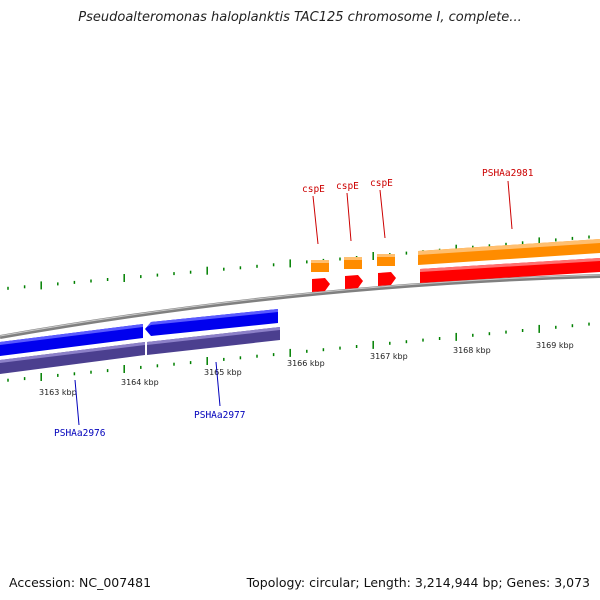 The width and height of the screenshot is (600, 600). I want to click on scale-label: 3166 kbp, so click(306, 363).